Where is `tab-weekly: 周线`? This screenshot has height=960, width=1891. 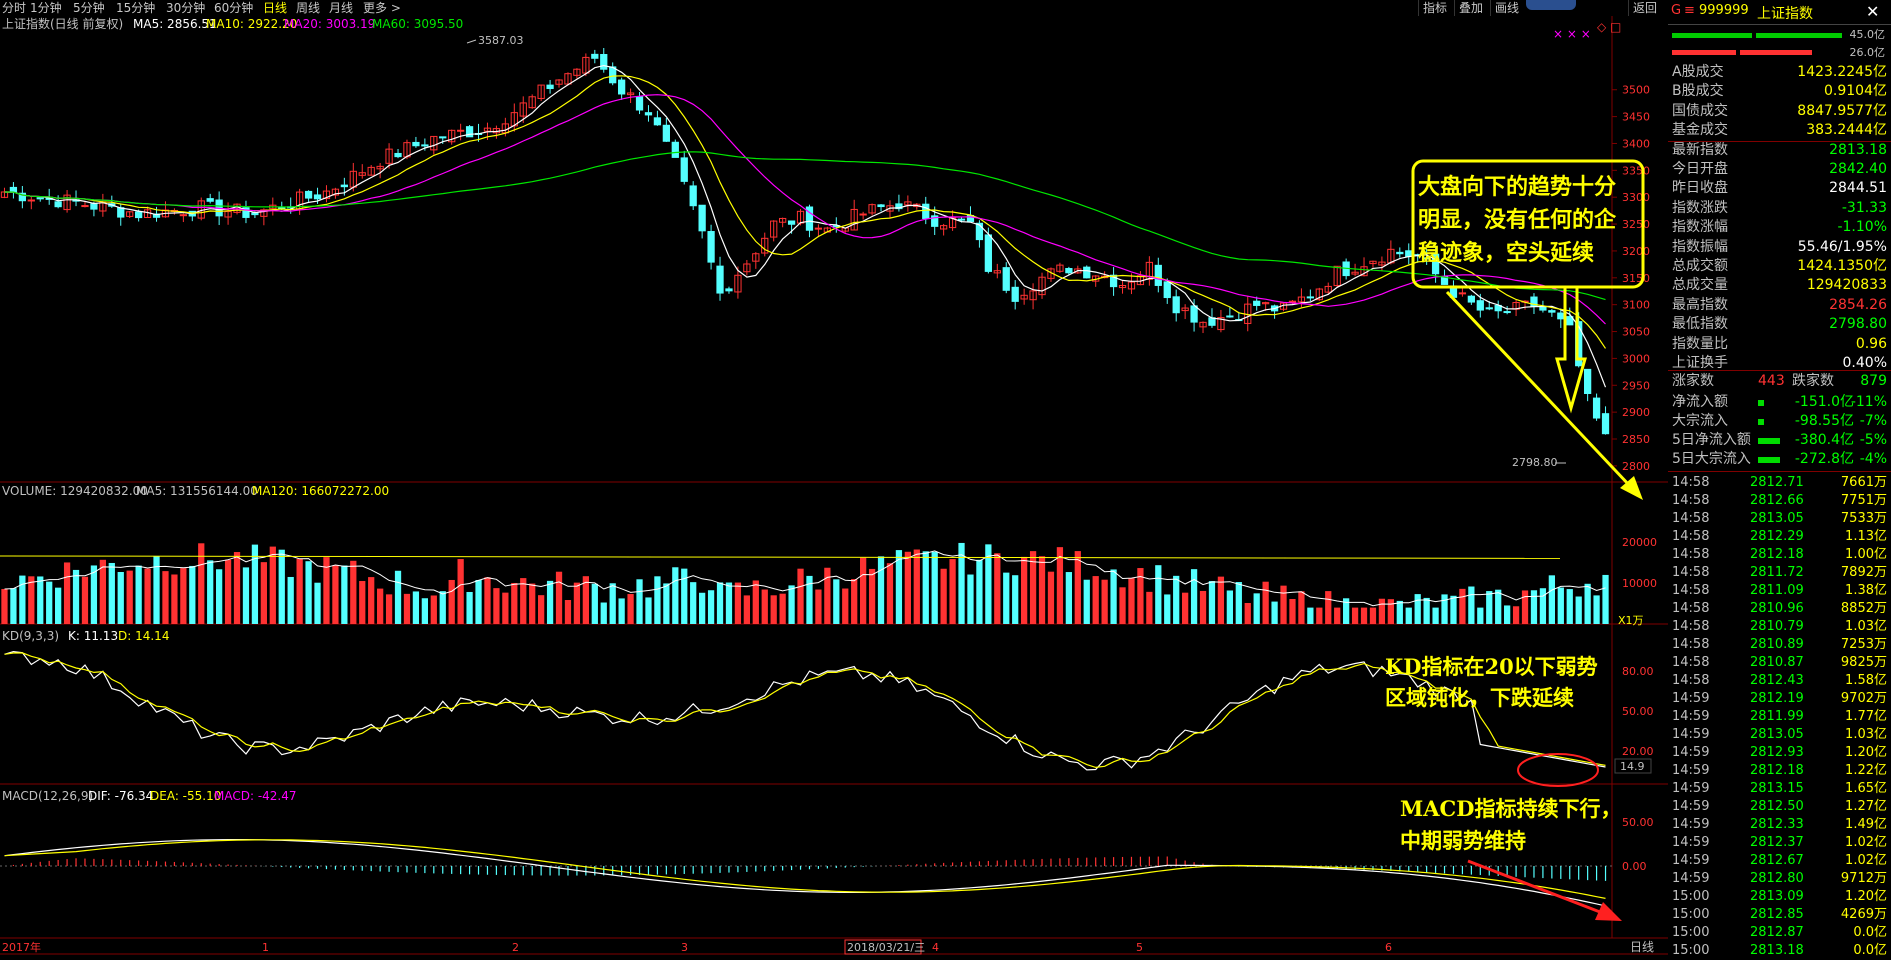 tab-weekly: 周线 is located at coordinates (308, 8).